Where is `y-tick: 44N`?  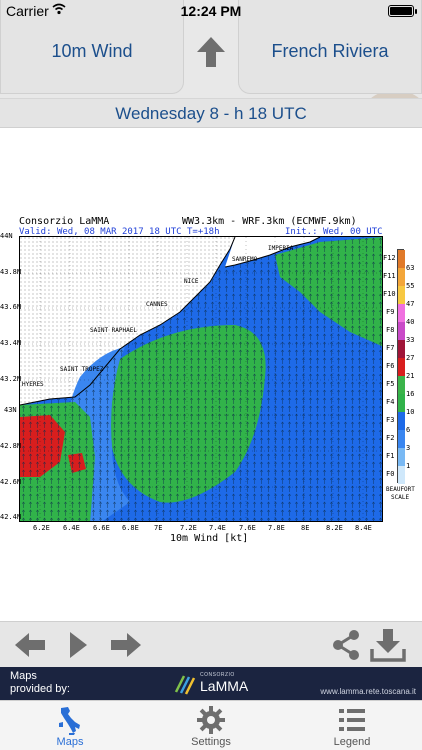 y-tick: 44N is located at coordinates (6, 236).